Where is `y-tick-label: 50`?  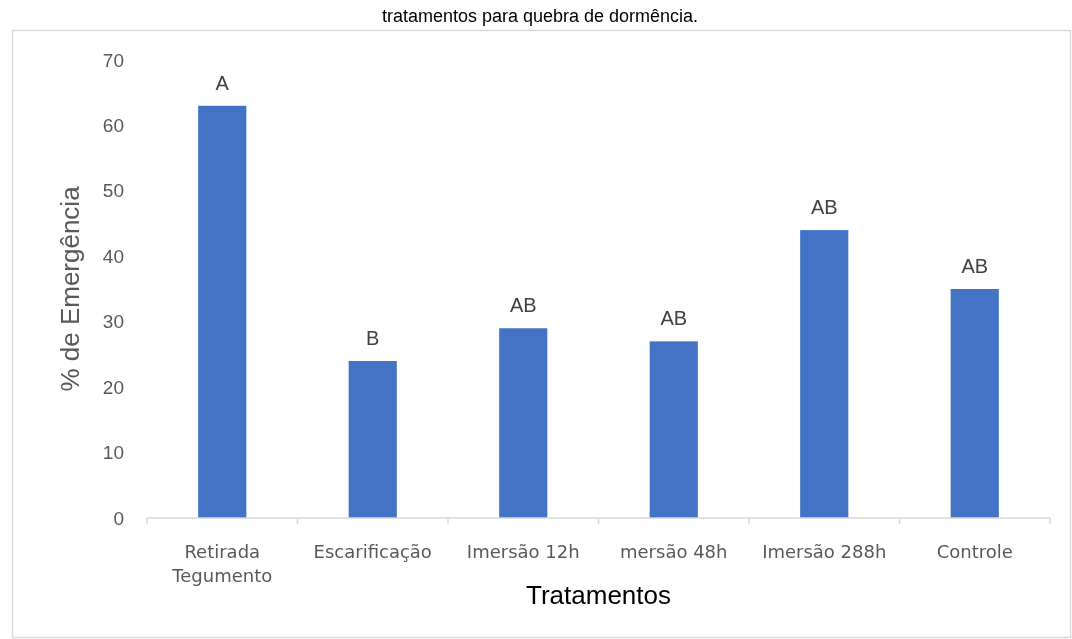
y-tick-label: 50 is located at coordinates (113, 191).